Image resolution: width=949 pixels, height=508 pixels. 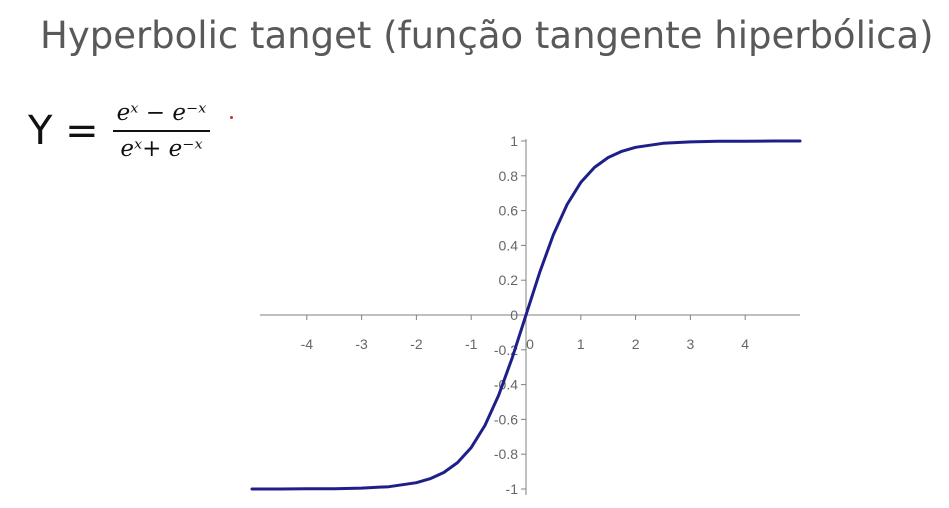 What do you see at coordinates (745, 344) in the screenshot?
I see `x-tick-label: 4` at bounding box center [745, 344].